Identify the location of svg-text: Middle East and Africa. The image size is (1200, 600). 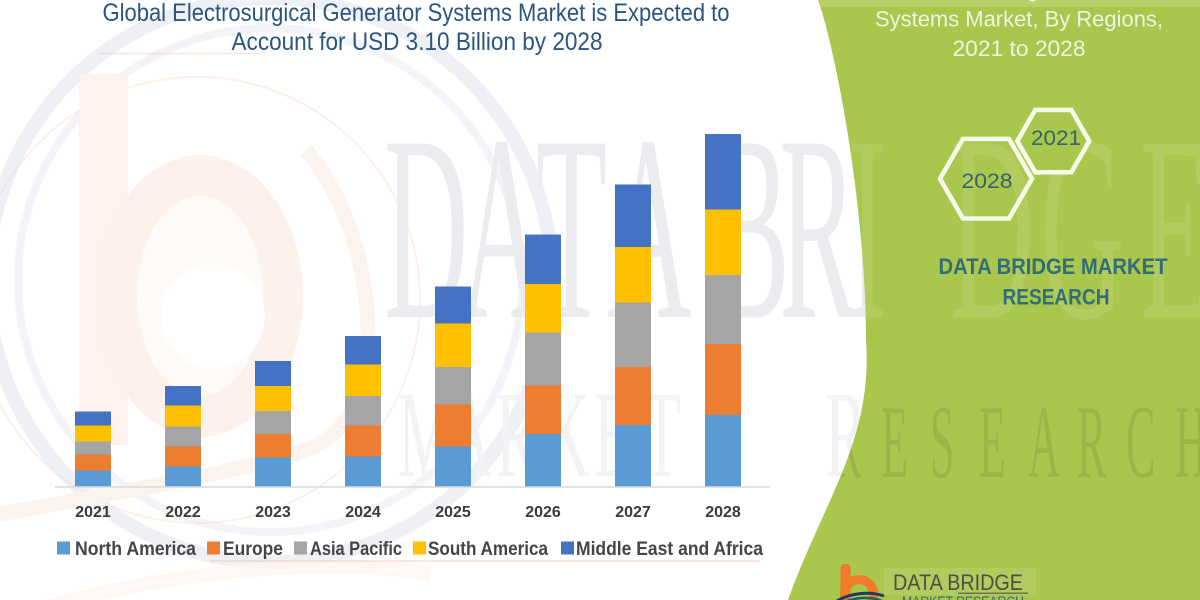
(669, 549).